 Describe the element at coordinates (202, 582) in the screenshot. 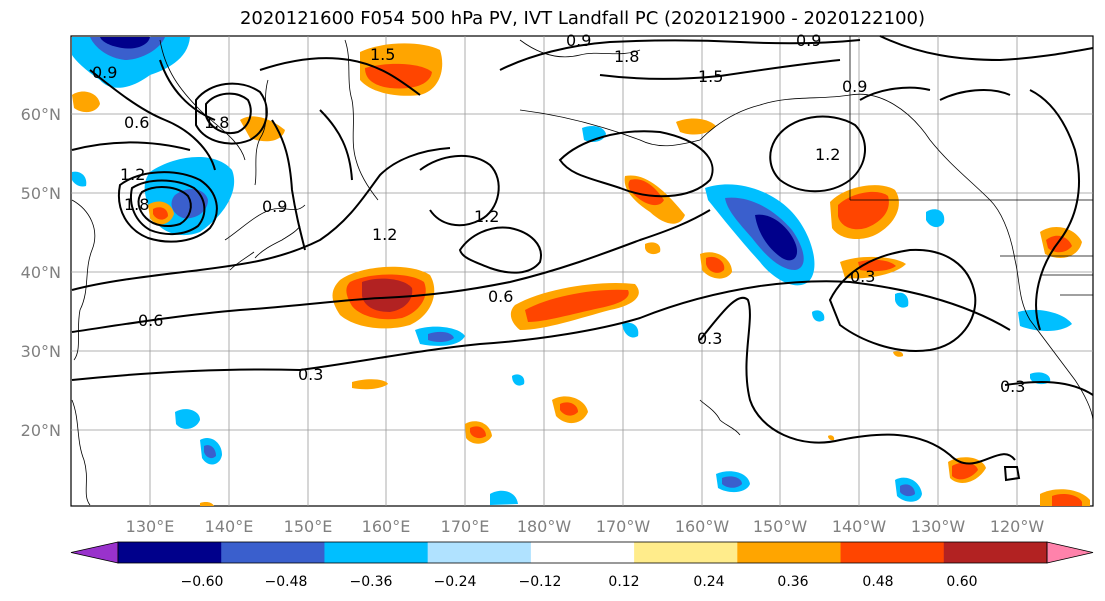

I see `colorbar-tick-label: −0.60` at that location.